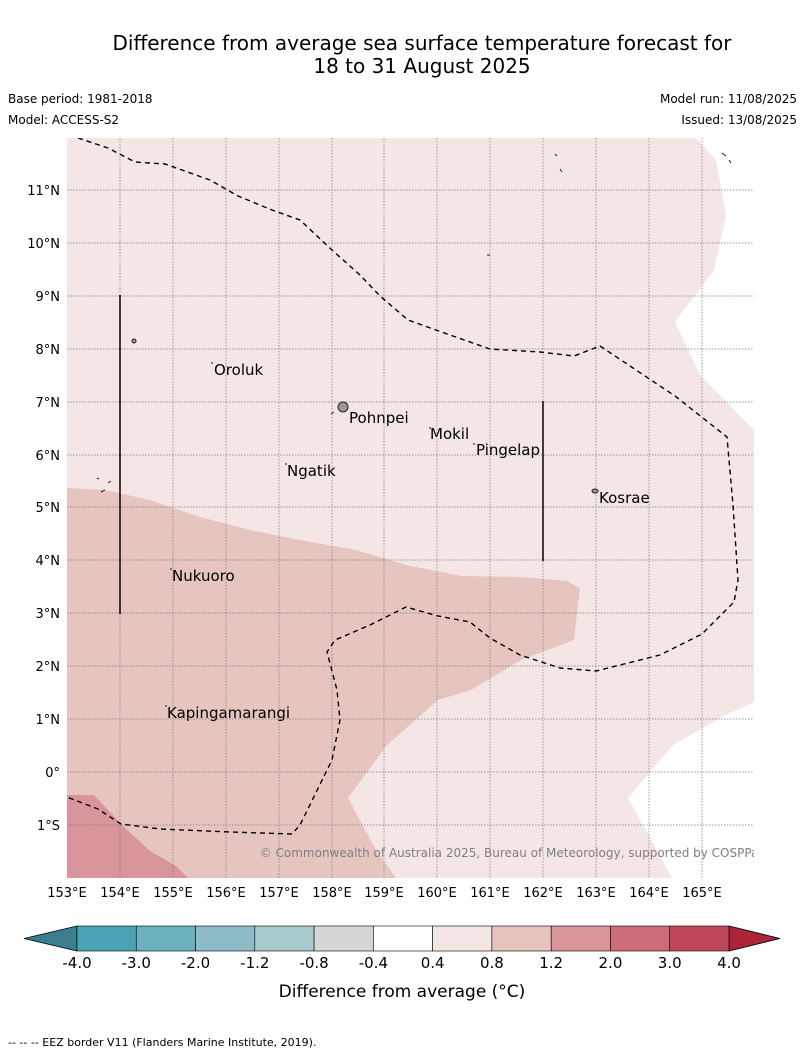 This screenshot has height=1058, width=804. Describe the element at coordinates (311, 471) in the screenshot. I see `place-label-ngatik: Ngatik` at that location.